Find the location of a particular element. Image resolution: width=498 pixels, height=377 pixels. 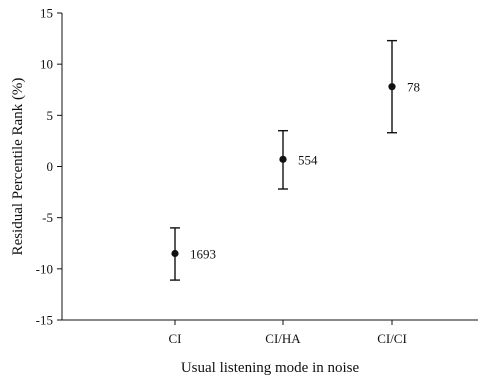

data-label: 78 is located at coordinates (413, 87).